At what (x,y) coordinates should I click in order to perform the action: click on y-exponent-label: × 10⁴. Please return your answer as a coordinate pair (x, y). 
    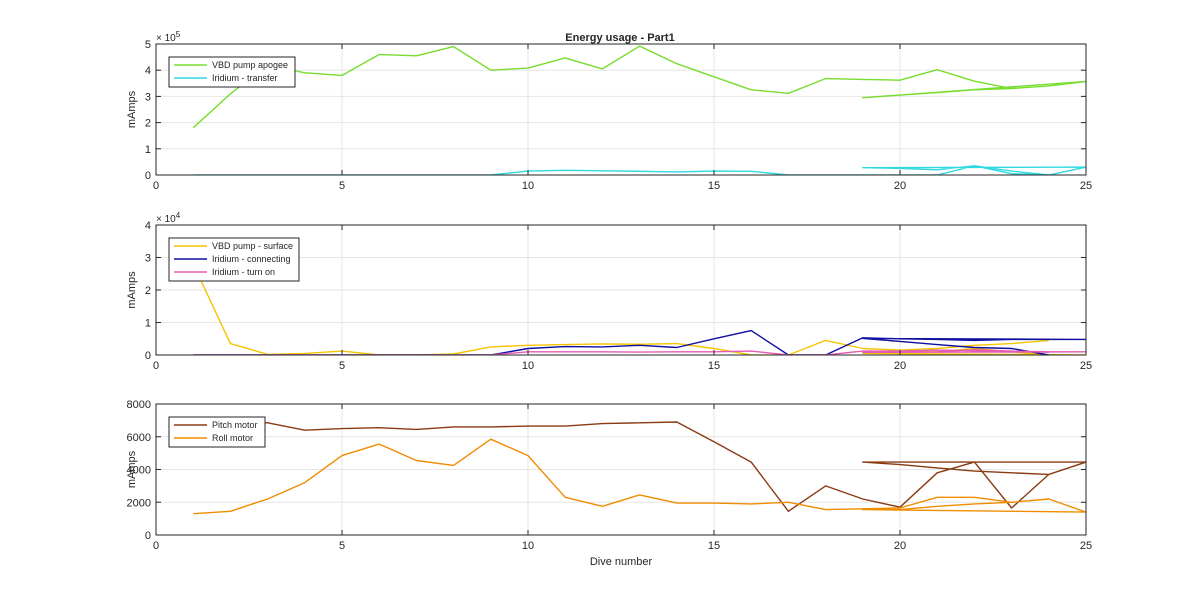
    Looking at the image, I should click on (168, 218).